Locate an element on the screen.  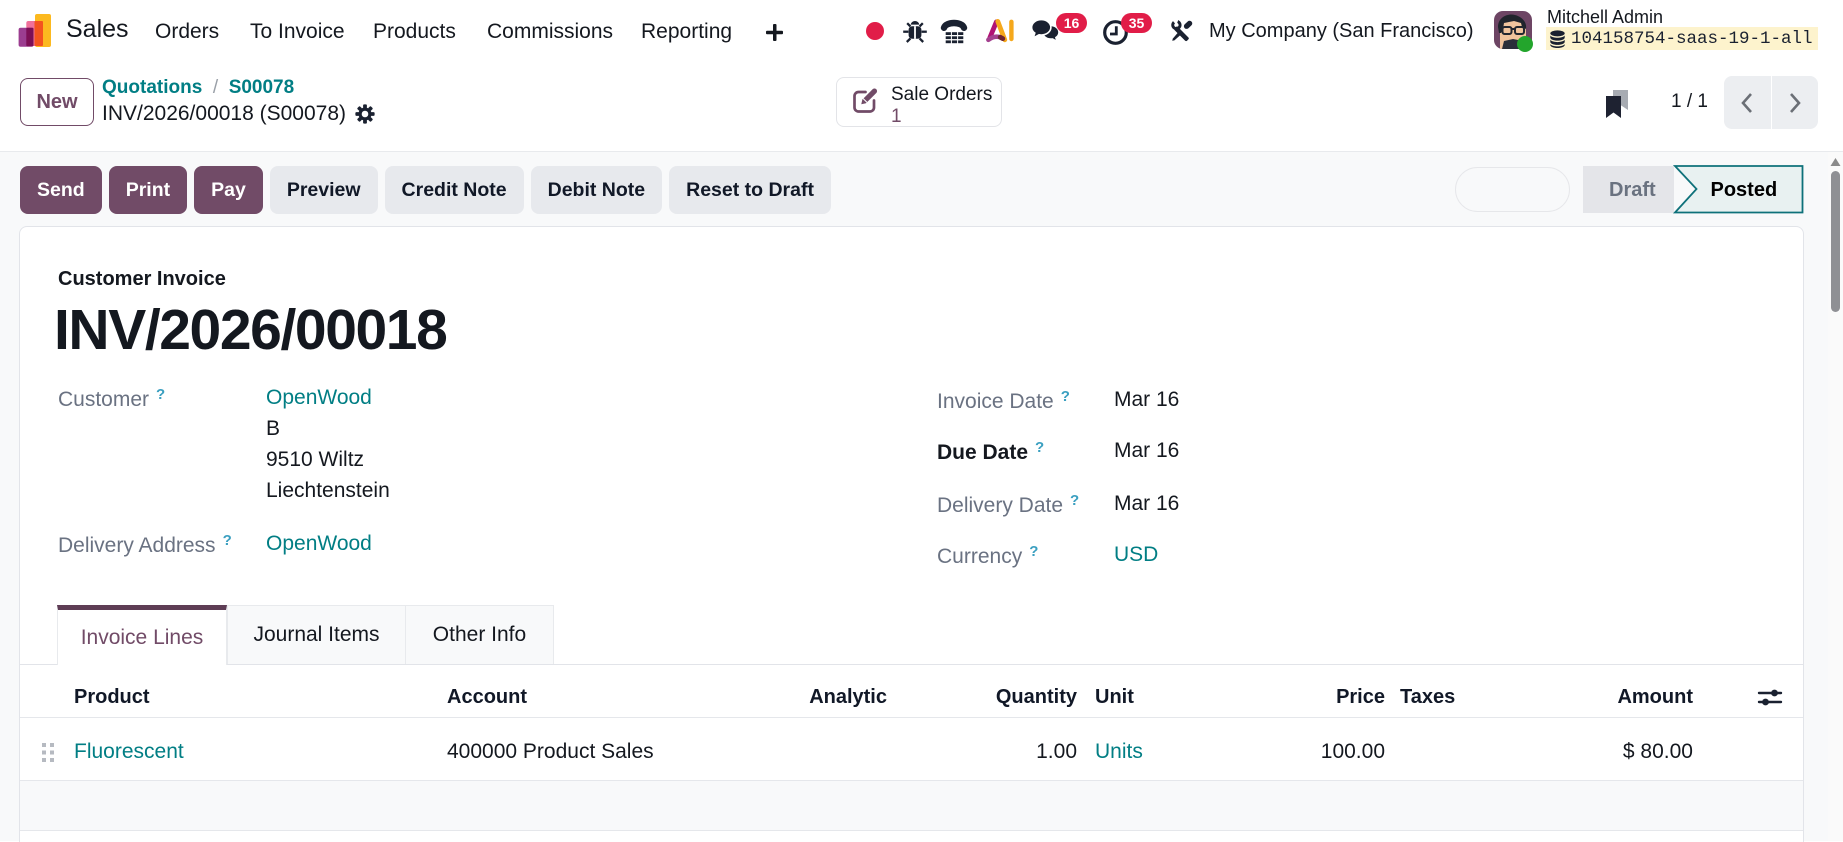
svg-text: Draft is located at coordinates (1632, 190).